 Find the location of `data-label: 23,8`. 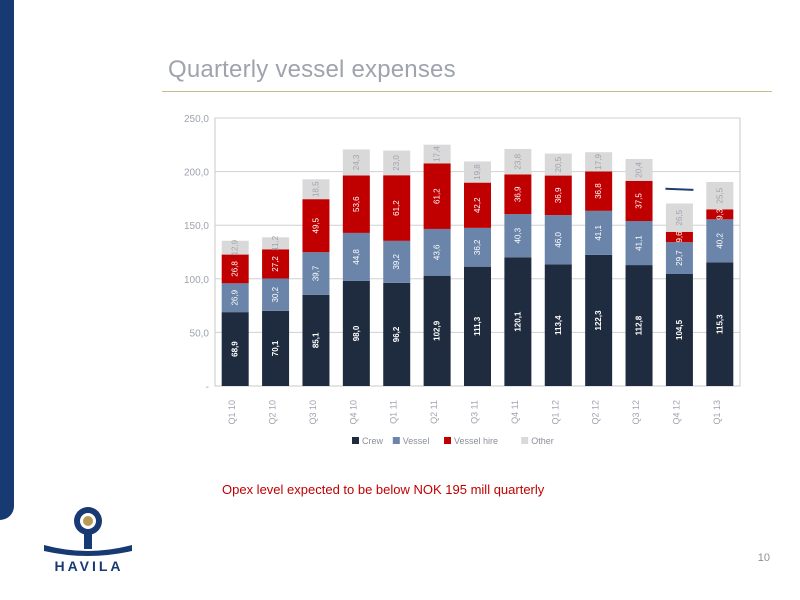

data-label: 23,8 is located at coordinates (517, 161).